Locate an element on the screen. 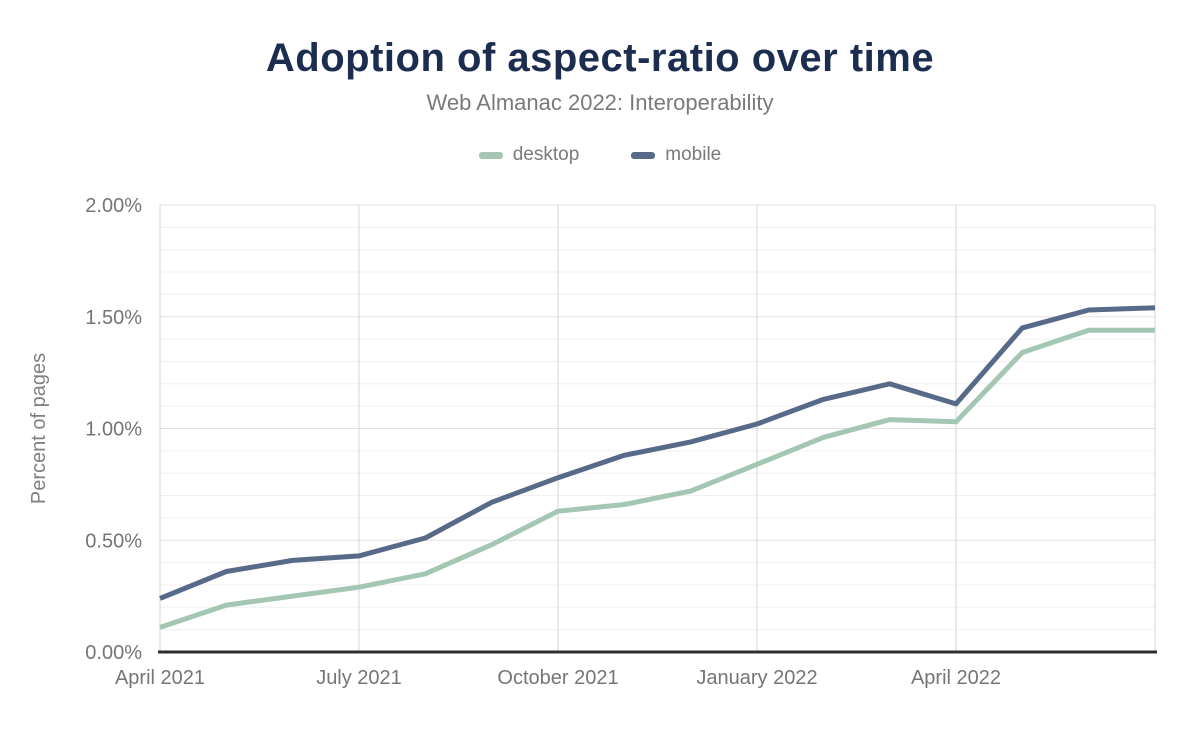 The width and height of the screenshot is (1200, 742). x-tick-label: January 2022 is located at coordinates (756, 678).